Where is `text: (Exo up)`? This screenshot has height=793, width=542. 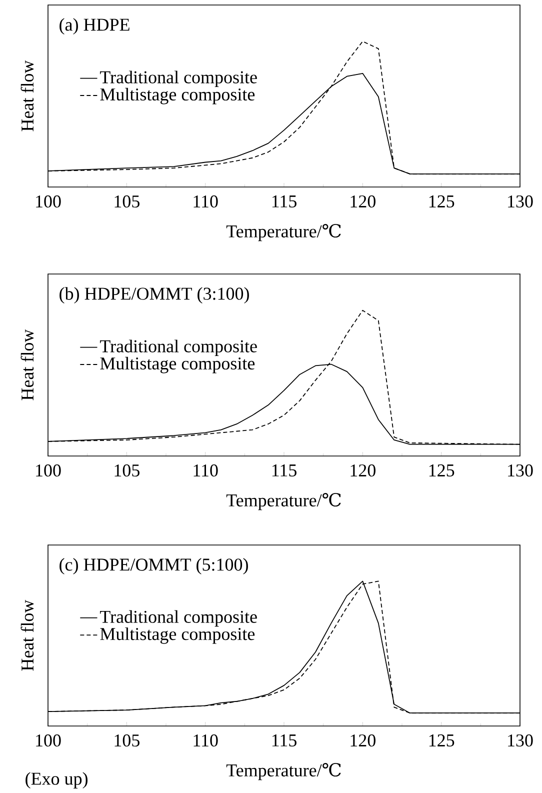 text: (Exo up) is located at coordinates (57, 780).